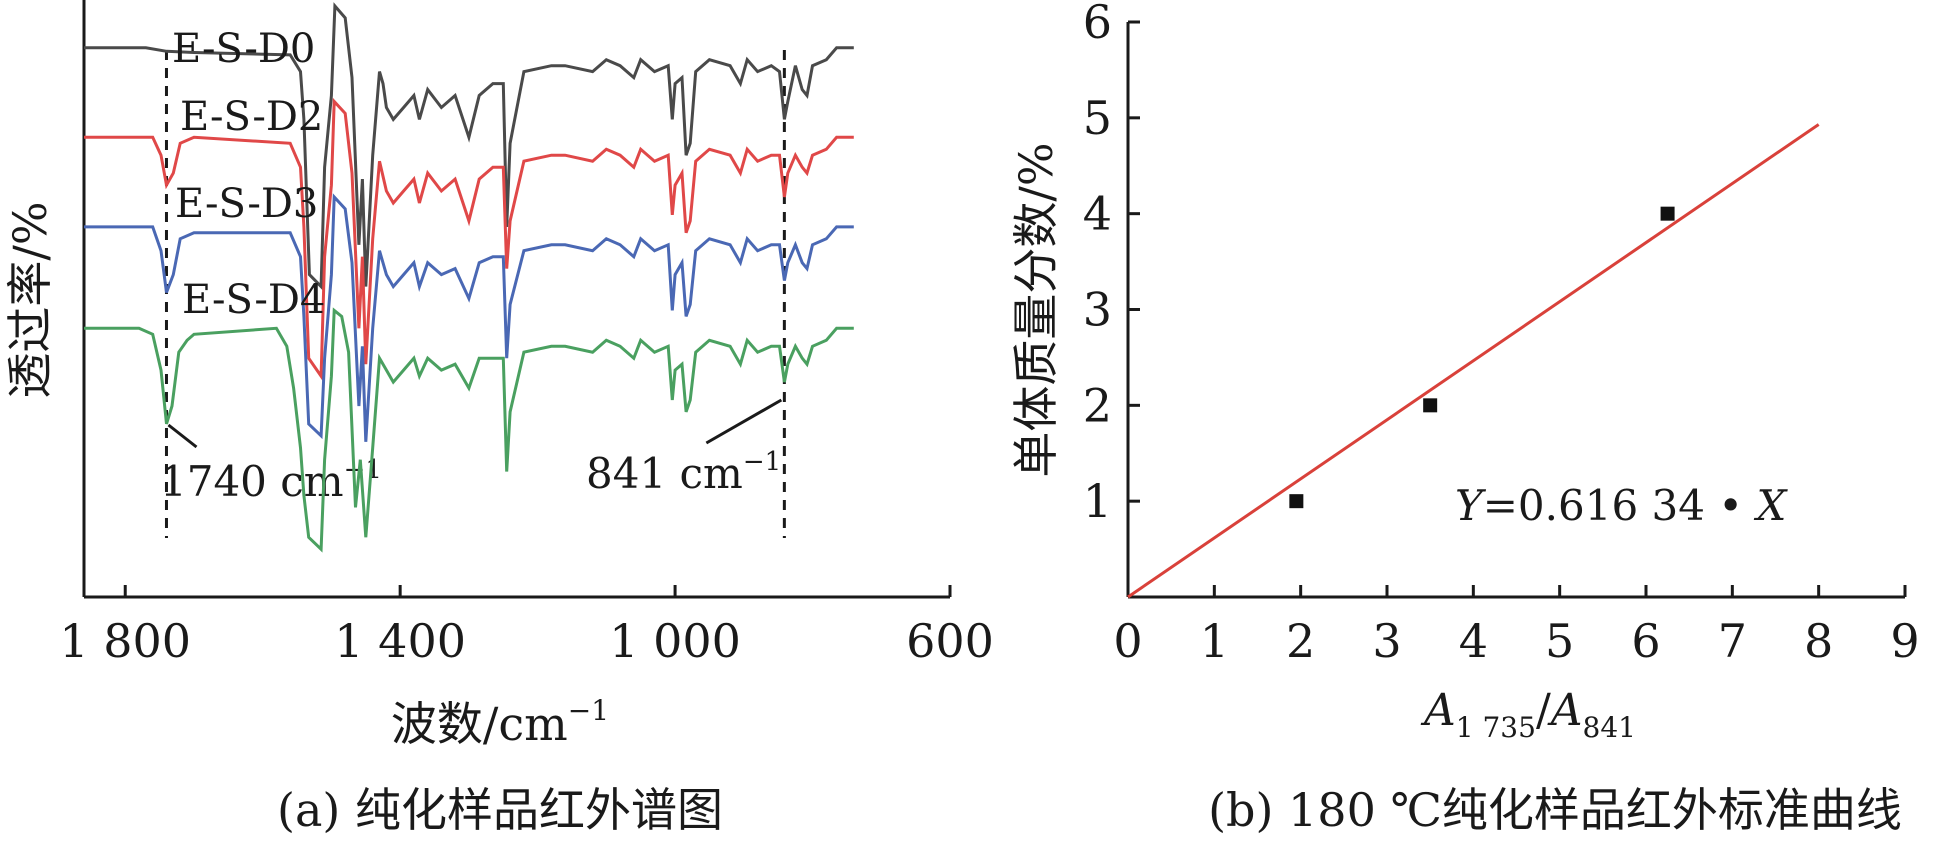 Image resolution: width=1952 pixels, height=841 pixels. What do you see at coordinates (30, 299) in the screenshot?
I see `panel-a-ylabel: 透过率/%` at bounding box center [30, 299].